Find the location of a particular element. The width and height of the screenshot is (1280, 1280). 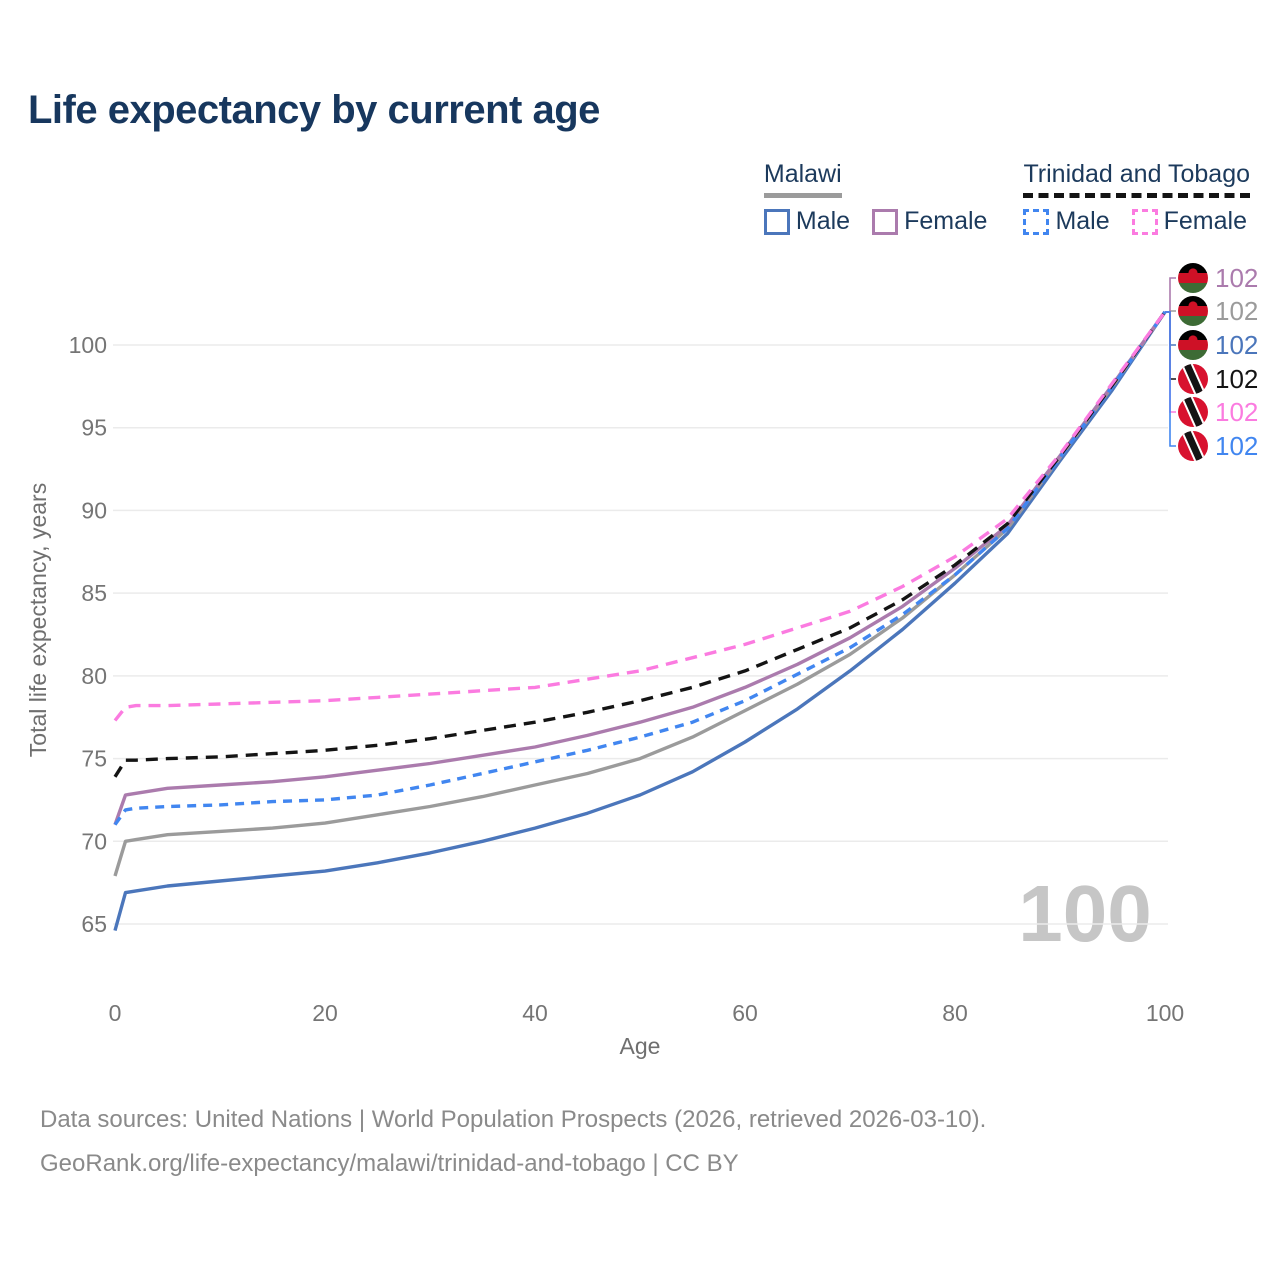

y-tick-label: 95 is located at coordinates (94, 428).